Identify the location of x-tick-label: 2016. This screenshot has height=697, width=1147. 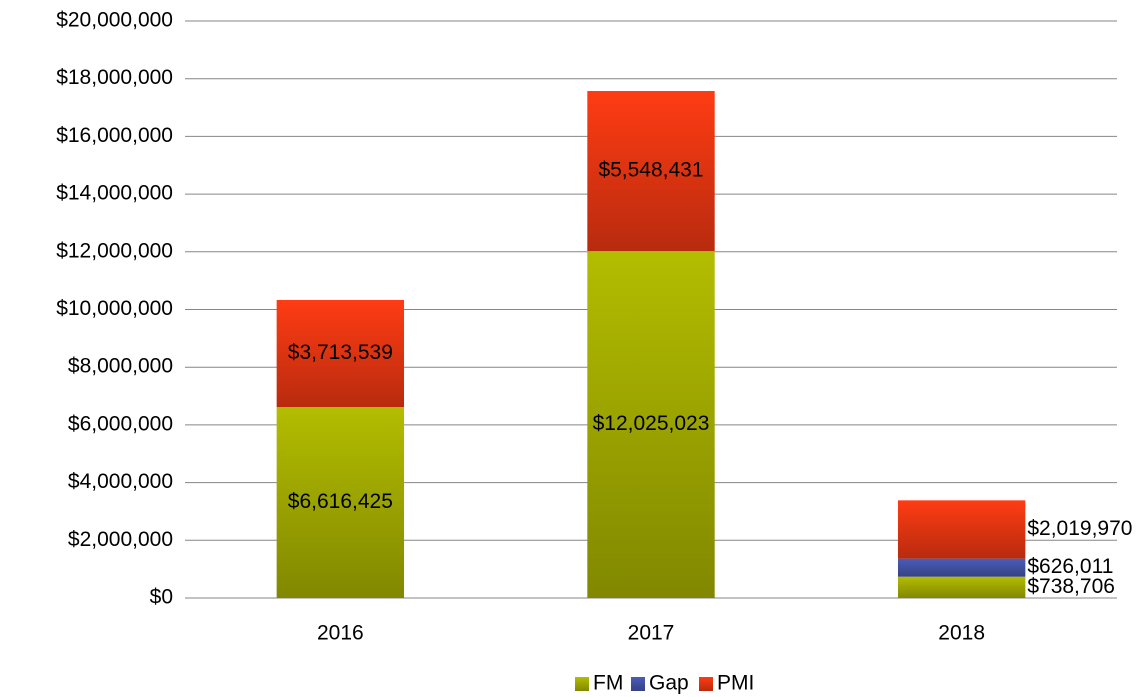
(340, 633).